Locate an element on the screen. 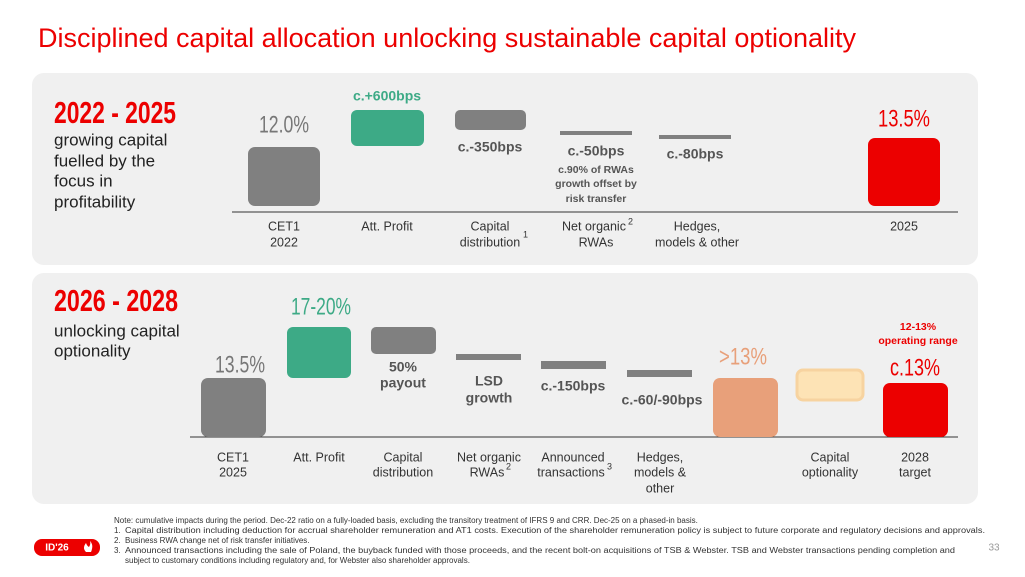 Image resolution: width=1025 pixels, height=577 pixels. value: 12.0% is located at coordinates (284, 124).